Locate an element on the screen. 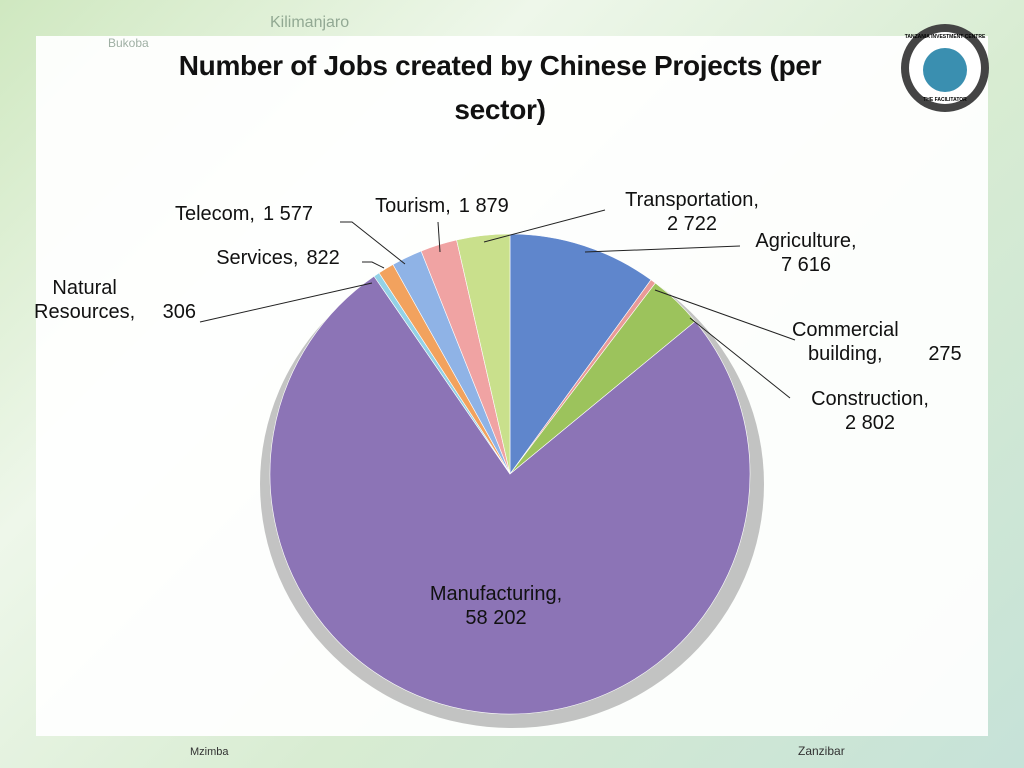  value-label: 275 is located at coordinates (945, 354).